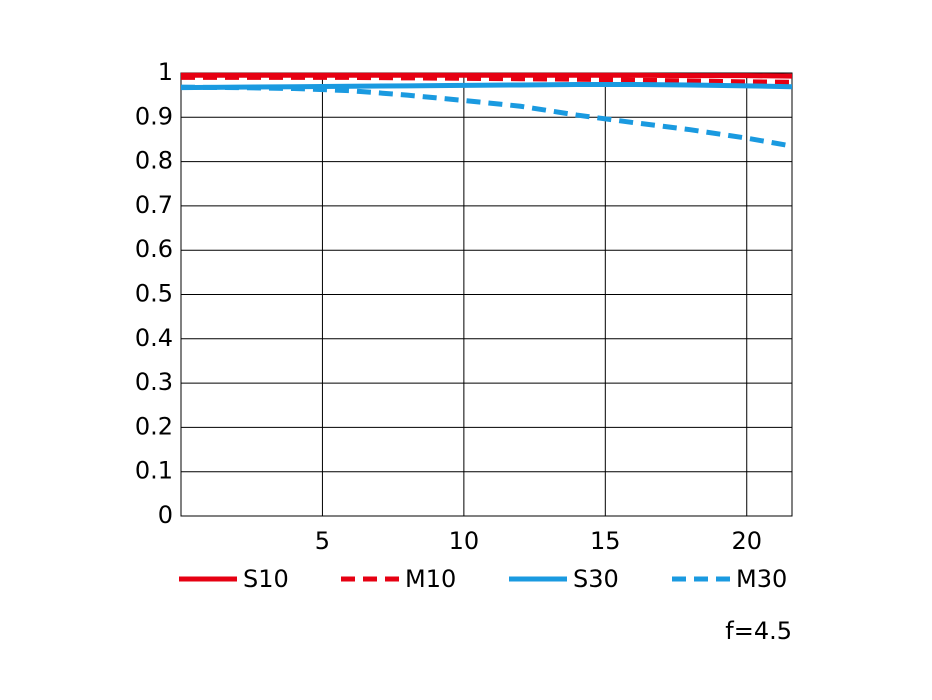 The width and height of the screenshot is (932, 700). What do you see at coordinates (154, 338) in the screenshot?
I see `y-tick-label: 0.4` at bounding box center [154, 338].